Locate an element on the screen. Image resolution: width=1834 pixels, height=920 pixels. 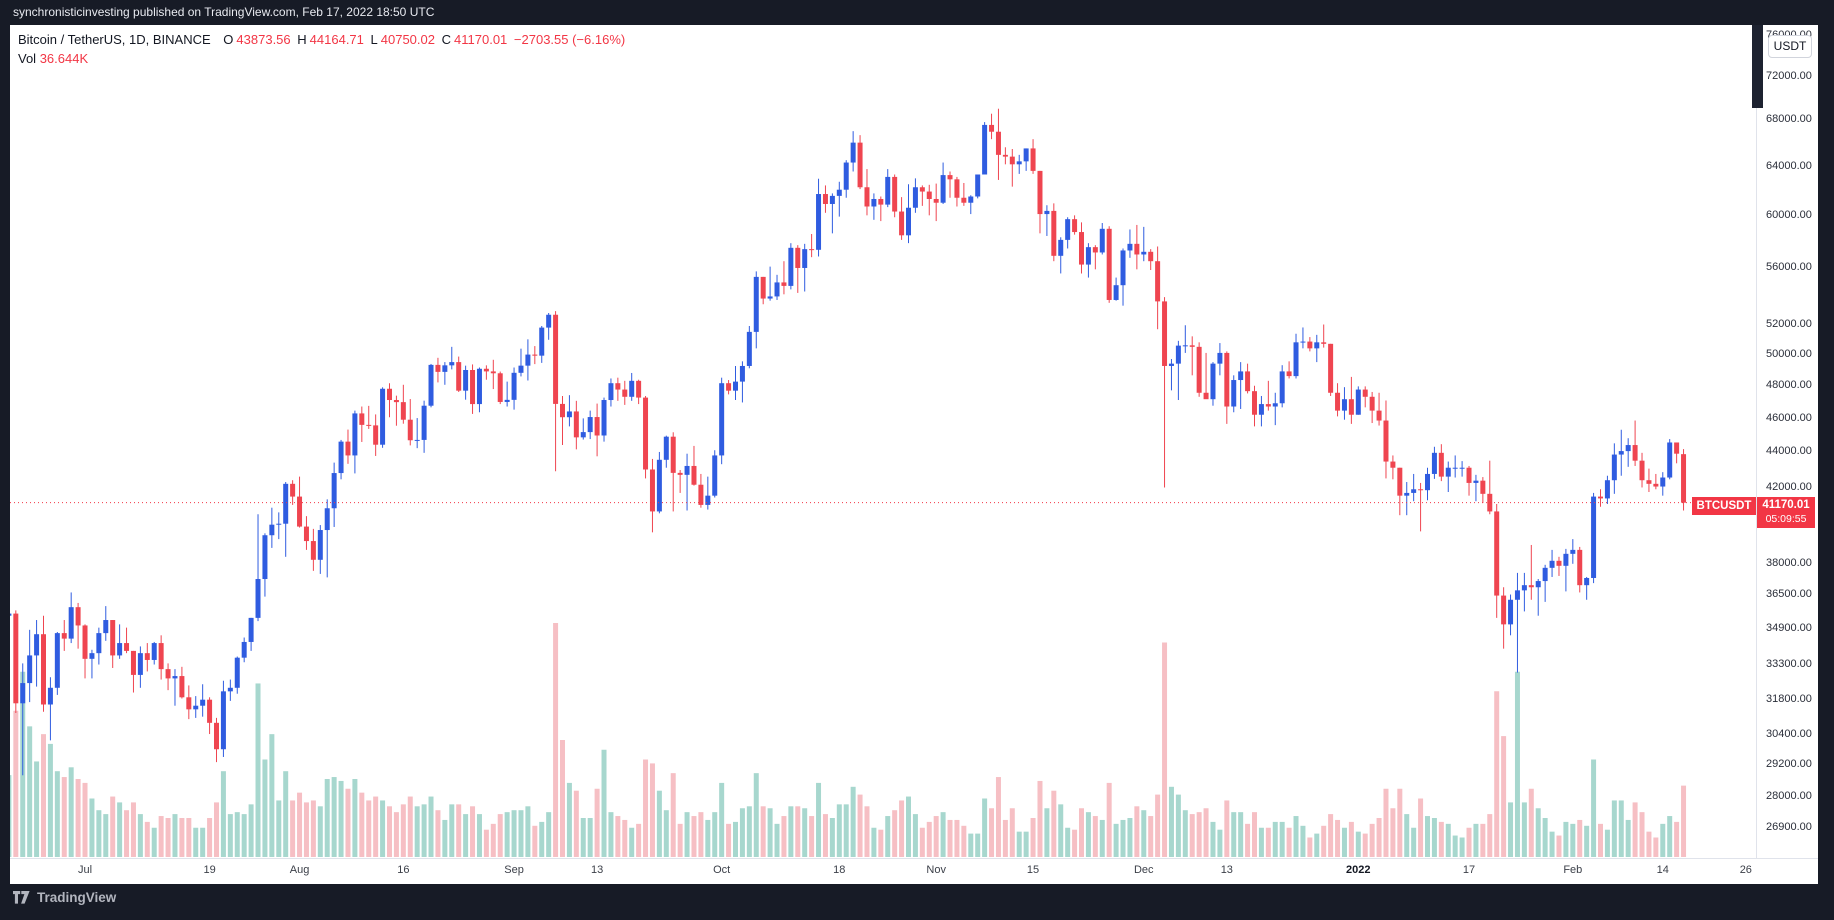
price-axis-separator is located at coordinates (1756, 454).